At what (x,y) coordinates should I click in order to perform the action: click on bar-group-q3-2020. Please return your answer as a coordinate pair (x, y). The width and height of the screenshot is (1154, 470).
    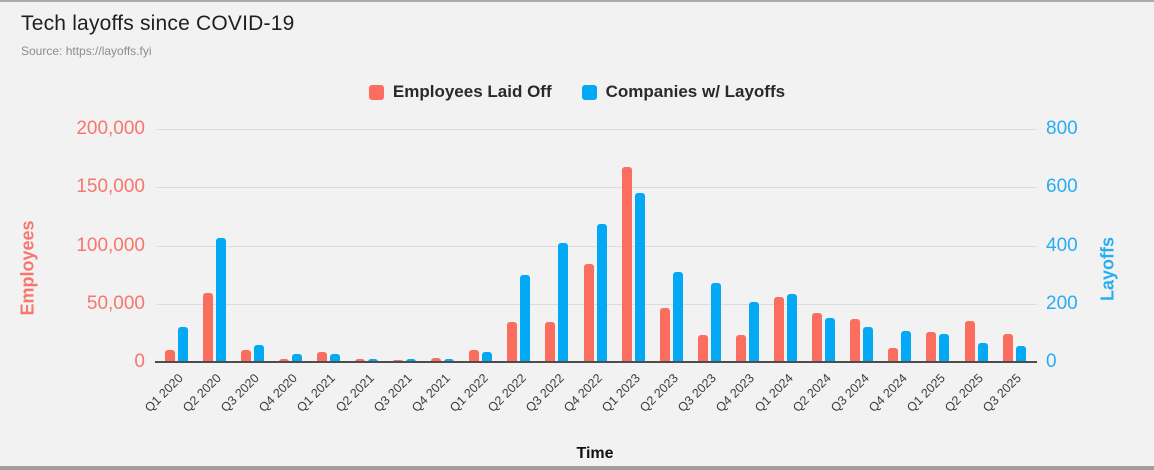
    Looking at the image, I should click on (252, 353).